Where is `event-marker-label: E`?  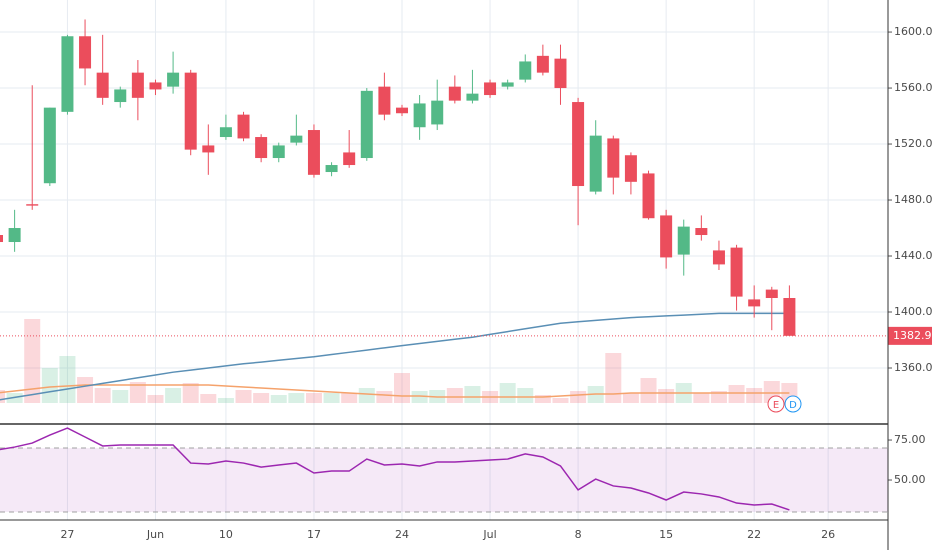 event-marker-label: E is located at coordinates (776, 405).